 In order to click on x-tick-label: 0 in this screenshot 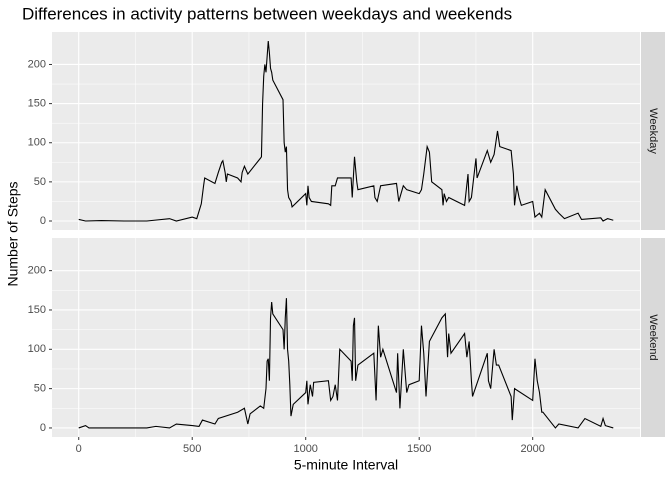, I will do `click(79, 449)`.